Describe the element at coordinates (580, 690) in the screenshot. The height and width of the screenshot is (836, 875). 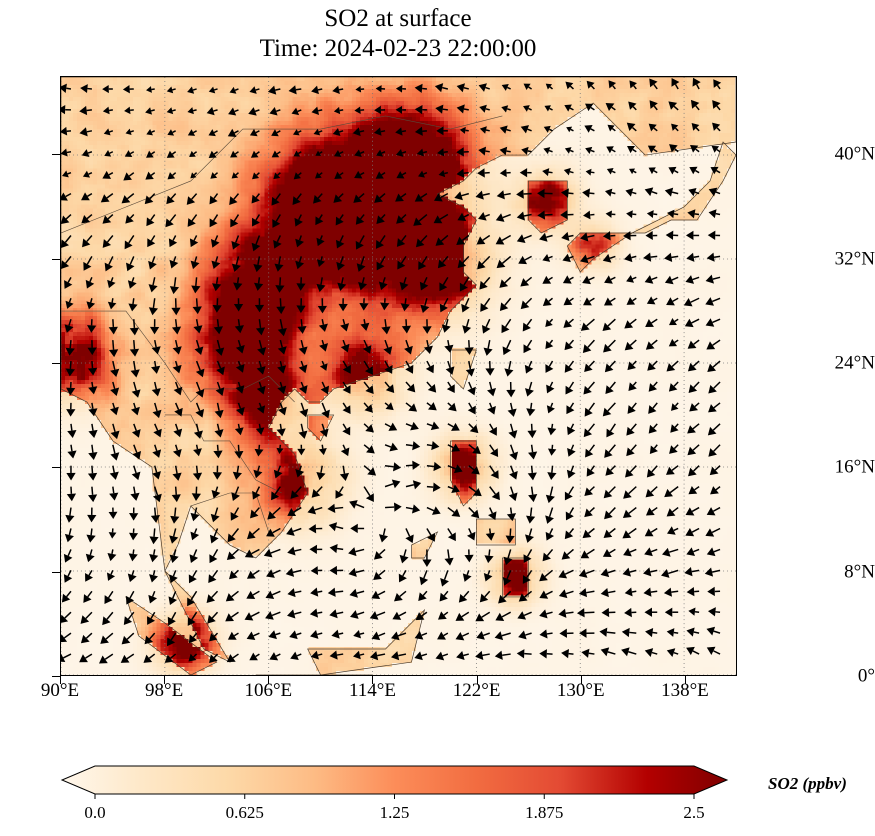
I see `x-tick-label: 130°E` at that location.